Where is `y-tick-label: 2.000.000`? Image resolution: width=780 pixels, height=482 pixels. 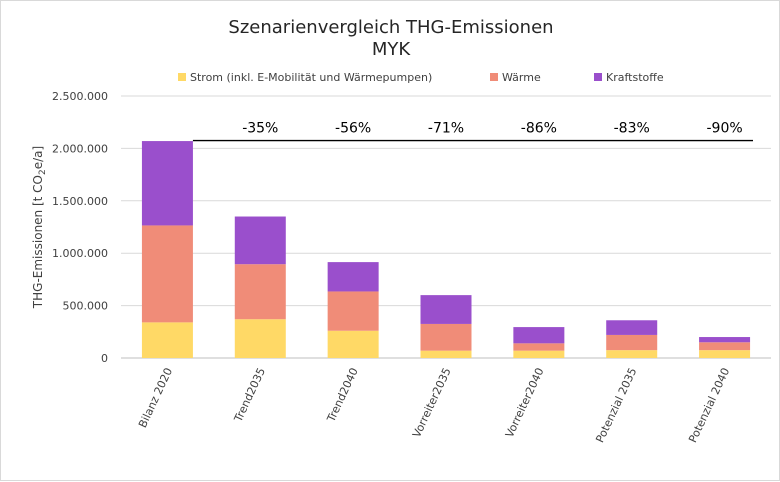
y-tick-label: 2.000.000 is located at coordinates (80, 148).